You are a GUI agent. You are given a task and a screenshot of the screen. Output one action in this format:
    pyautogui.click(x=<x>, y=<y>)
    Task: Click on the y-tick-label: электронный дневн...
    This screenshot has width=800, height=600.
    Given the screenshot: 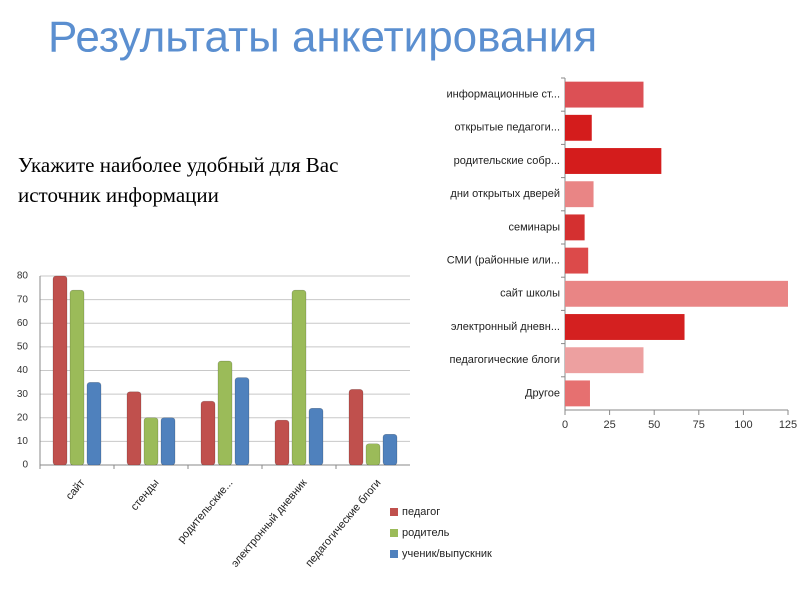 What is the action you would take?
    pyautogui.click(x=505, y=327)
    